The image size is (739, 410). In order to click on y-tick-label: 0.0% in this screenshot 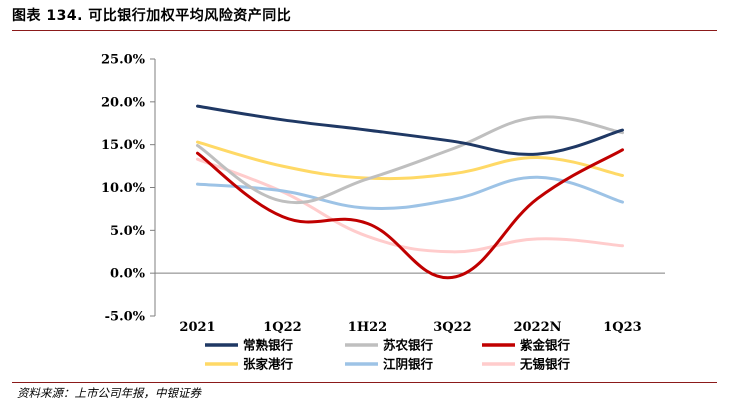, I will do `click(128, 274)`.